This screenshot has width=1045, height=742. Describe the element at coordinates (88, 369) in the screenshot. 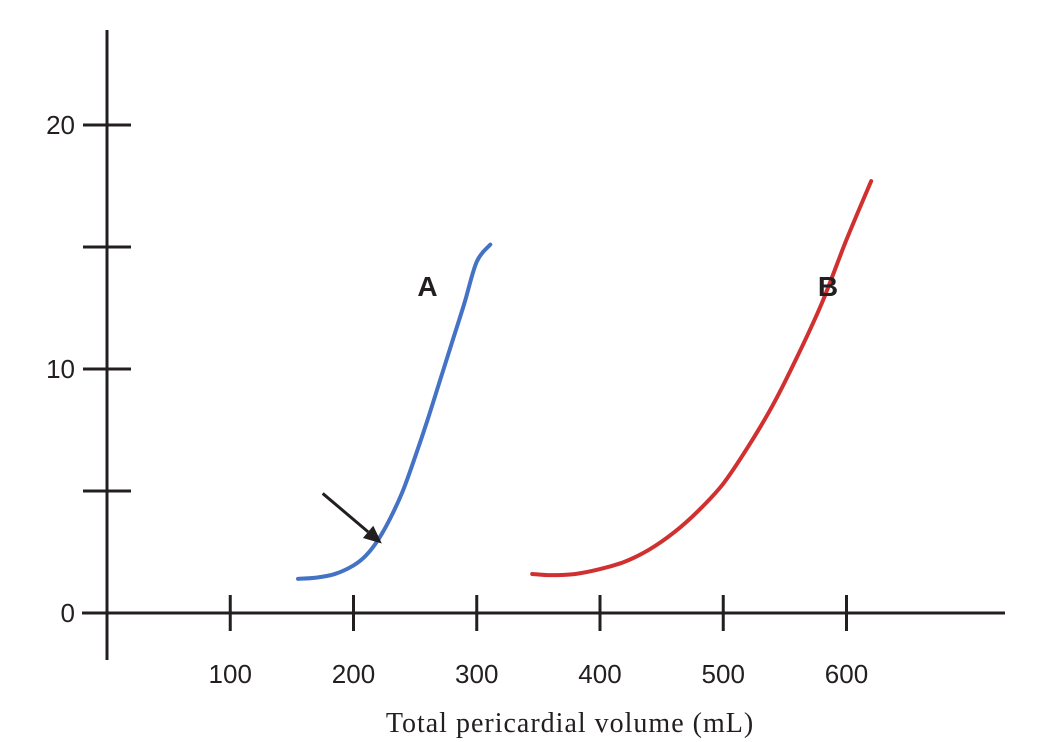

I see `y-ticks: 0 10 20` at that location.